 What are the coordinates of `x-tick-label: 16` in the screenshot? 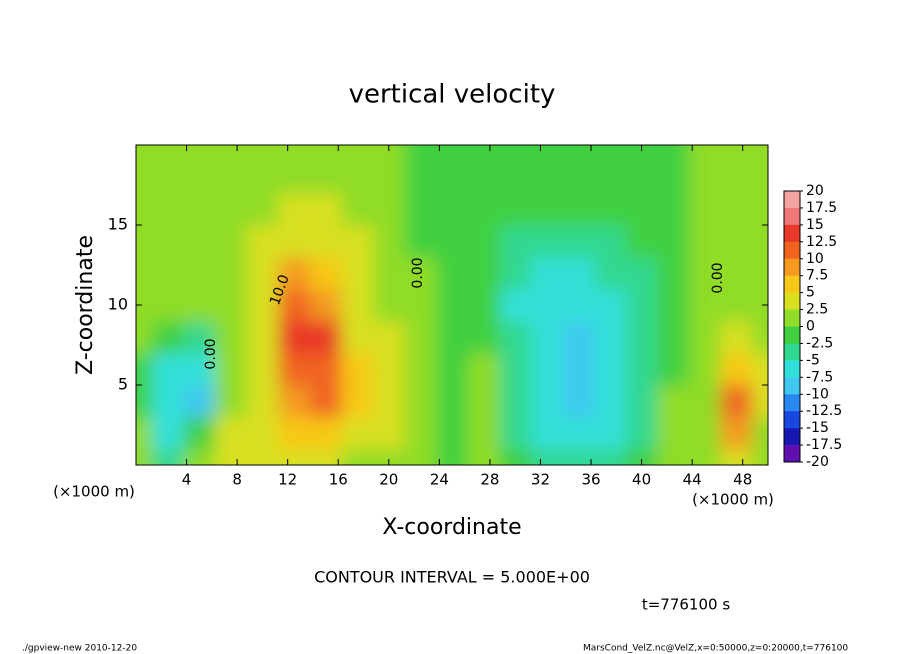 It's located at (338, 480).